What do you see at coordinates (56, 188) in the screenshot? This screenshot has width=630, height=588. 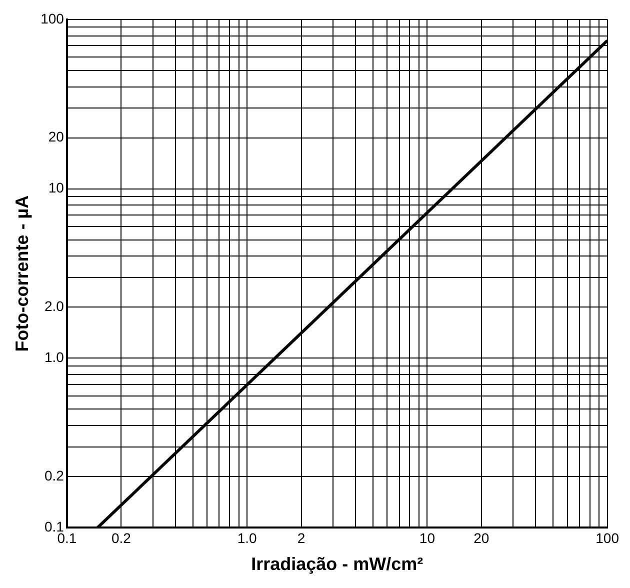 I see `y-tick-label: 10` at bounding box center [56, 188].